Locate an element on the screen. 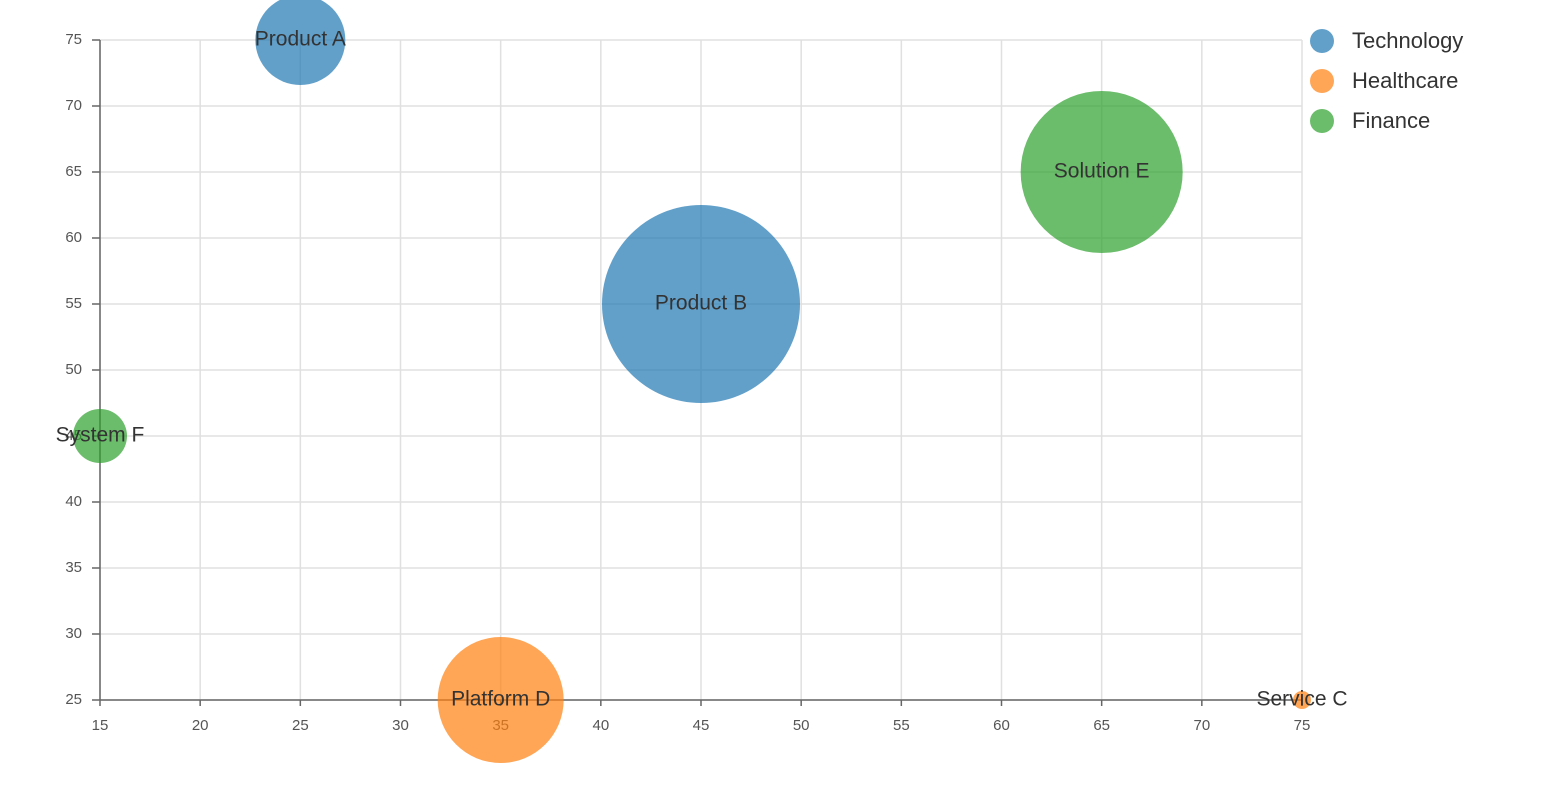 The image size is (1542, 800). y-tick-label: 55 is located at coordinates (73, 303).